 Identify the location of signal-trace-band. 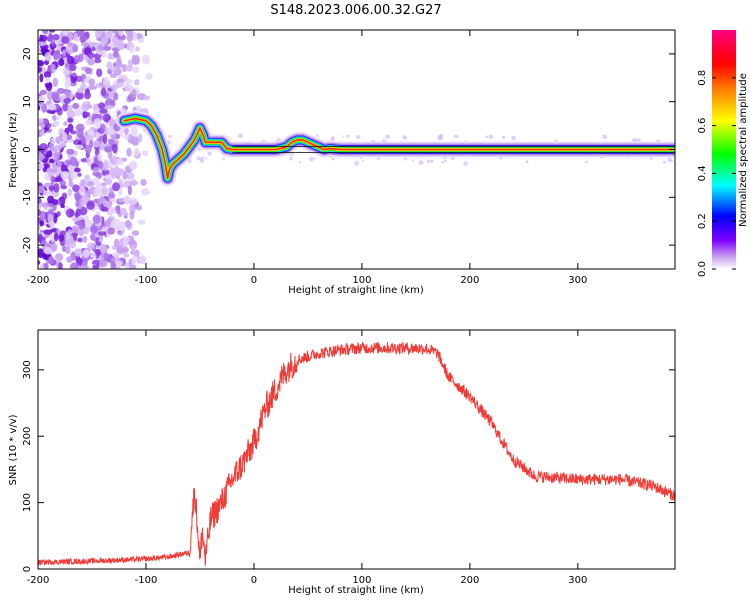
(399, 148).